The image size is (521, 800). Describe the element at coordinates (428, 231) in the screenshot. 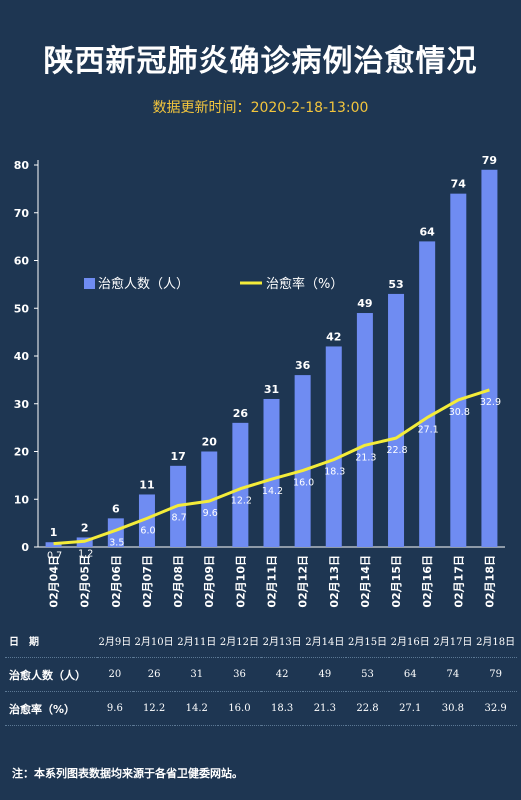

I see `bar-value-label: 64` at that location.